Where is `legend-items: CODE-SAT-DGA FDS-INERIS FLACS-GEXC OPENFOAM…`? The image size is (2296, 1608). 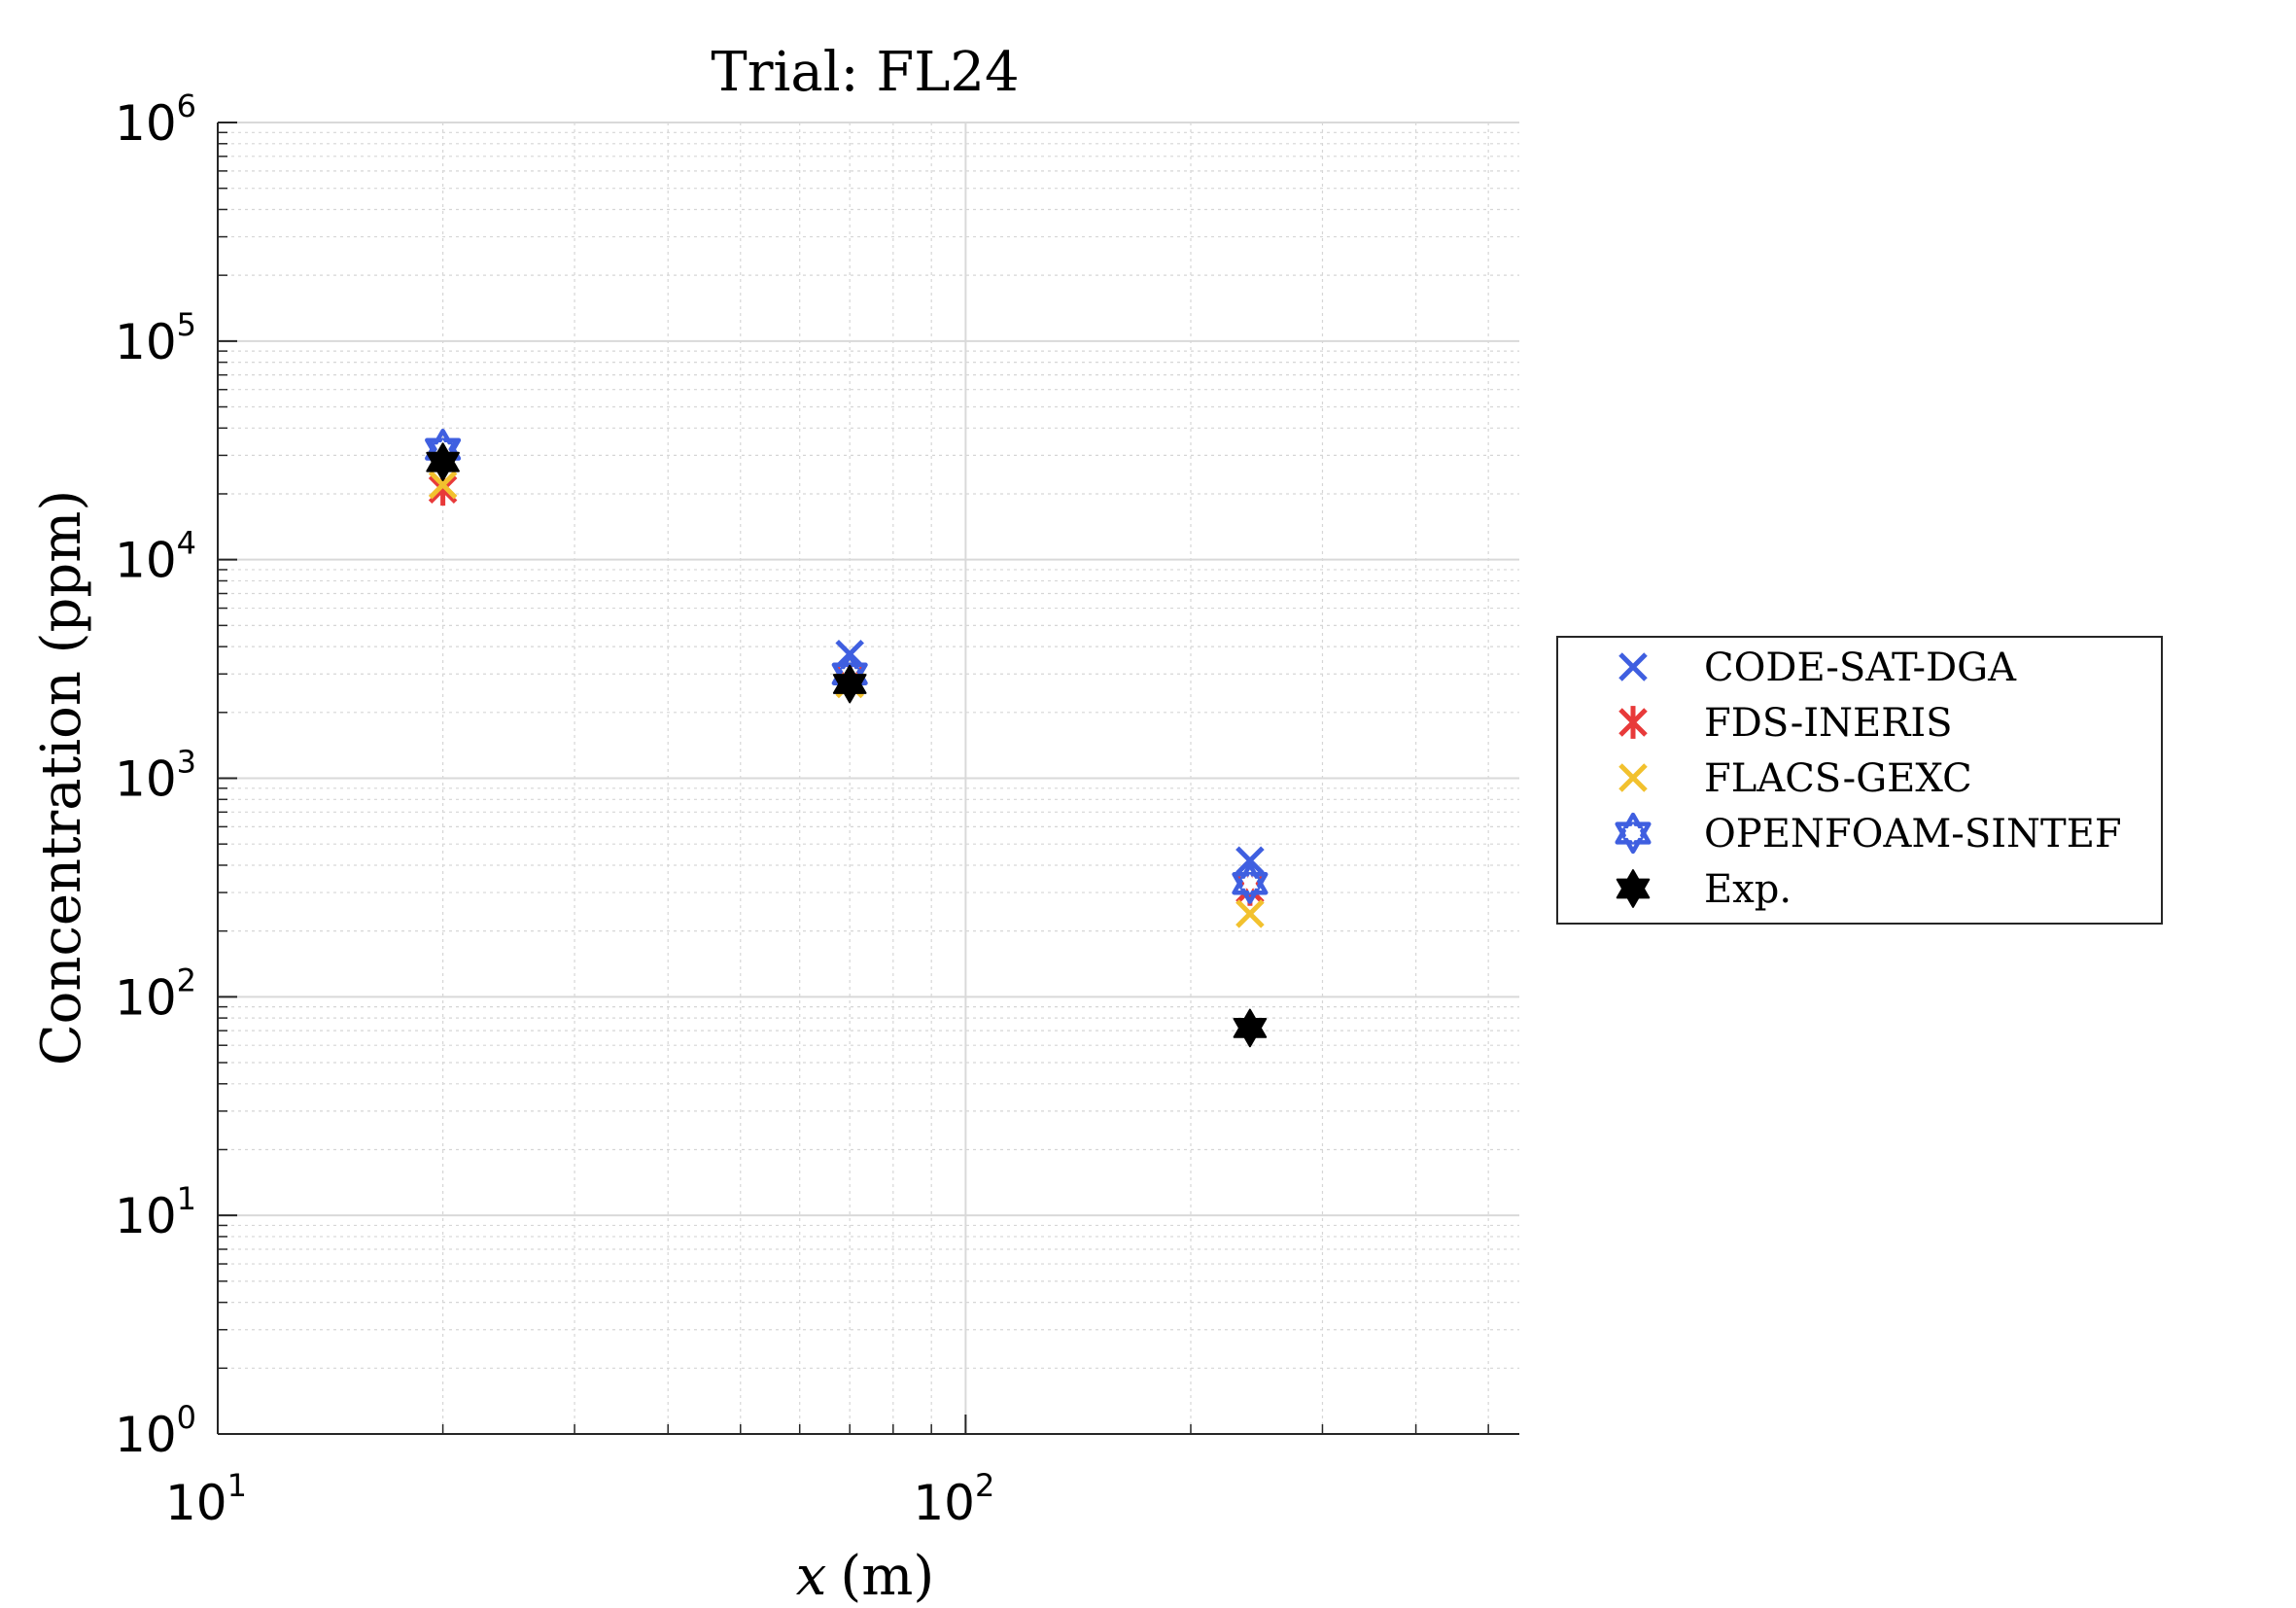 legend-items: CODE-SAT-DGA FDS-INERIS FLACS-GEXC OPENFOAM… is located at coordinates (1868, 779).